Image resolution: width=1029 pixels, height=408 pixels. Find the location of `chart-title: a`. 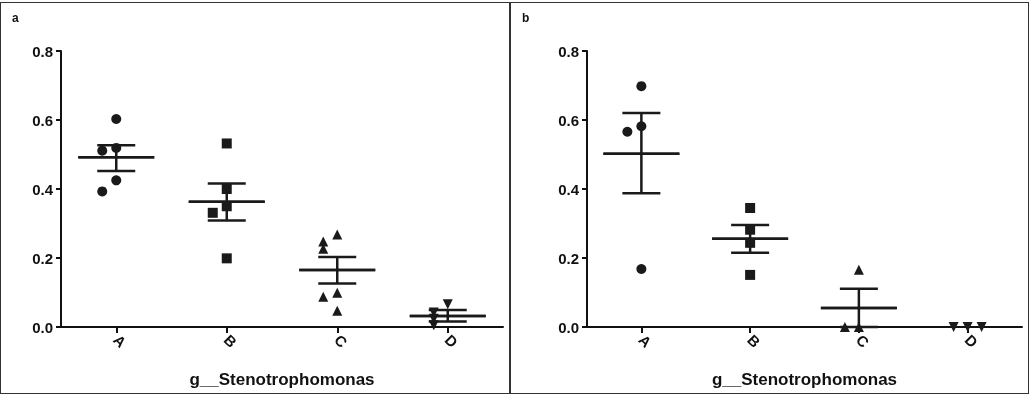

chart-title: a is located at coordinates (15, 18).